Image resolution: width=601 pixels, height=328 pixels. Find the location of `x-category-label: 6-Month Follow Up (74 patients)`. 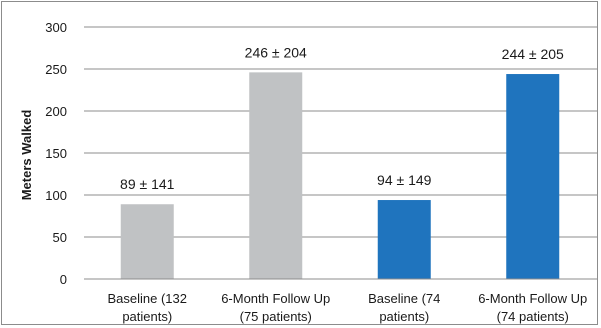

x-category-label: 6-Month Follow Up (74 patients) is located at coordinates (532, 307).